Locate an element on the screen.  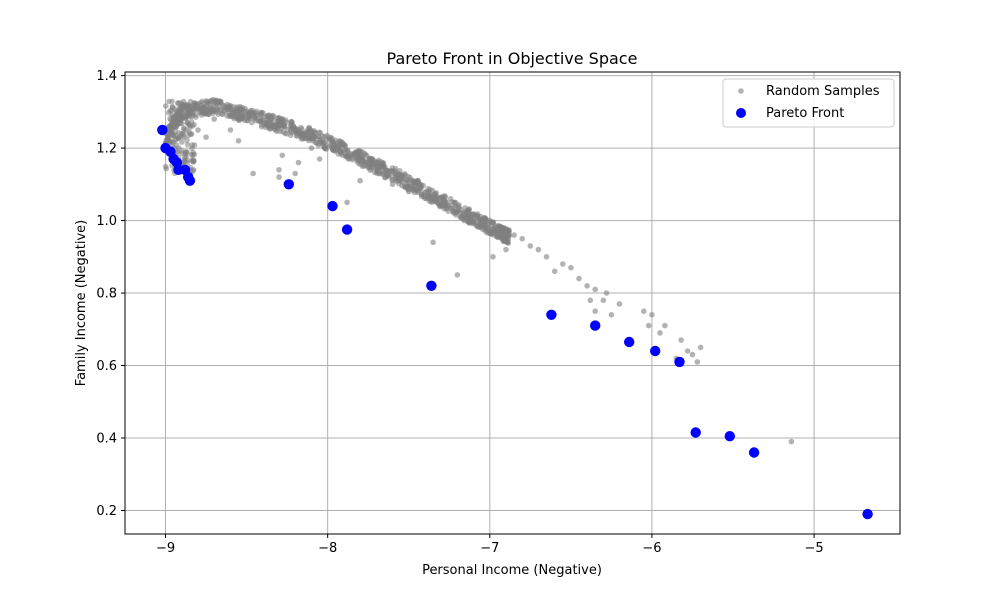
legend: Random Samples Pareto Front is located at coordinates (808, 103).